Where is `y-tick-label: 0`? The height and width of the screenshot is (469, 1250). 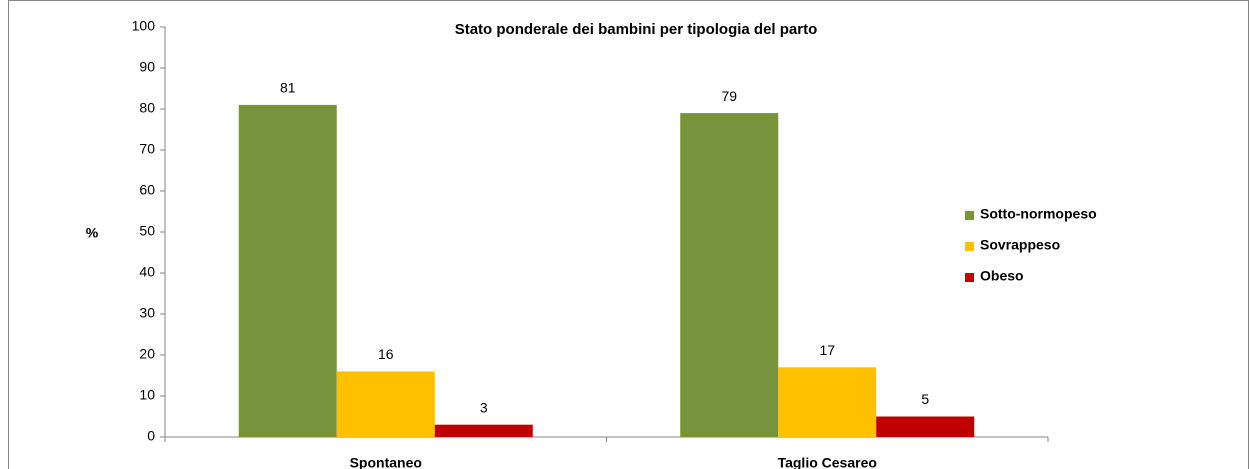
y-tick-label: 0 is located at coordinates (151, 436).